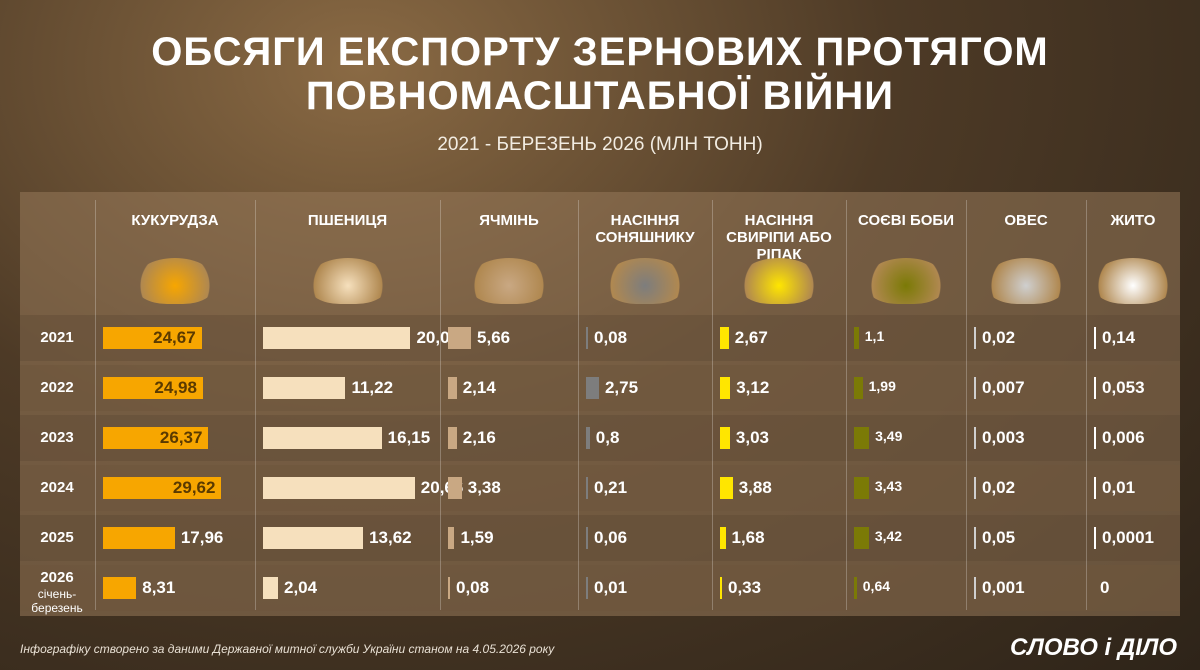  What do you see at coordinates (1003, 587) in the screenshot?
I see `value-label: 0,001` at bounding box center [1003, 587].